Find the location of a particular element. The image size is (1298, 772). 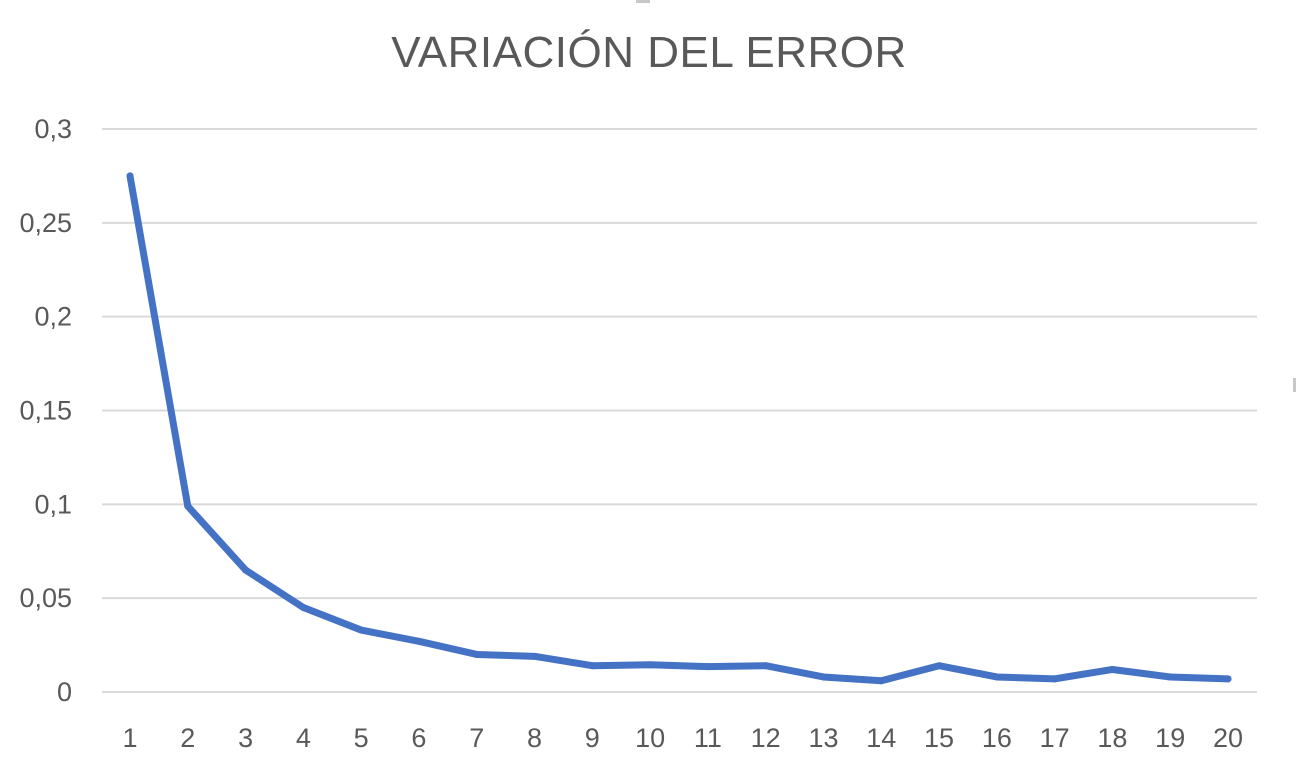

y-tick-label: 0,15 is located at coordinates (45, 411).